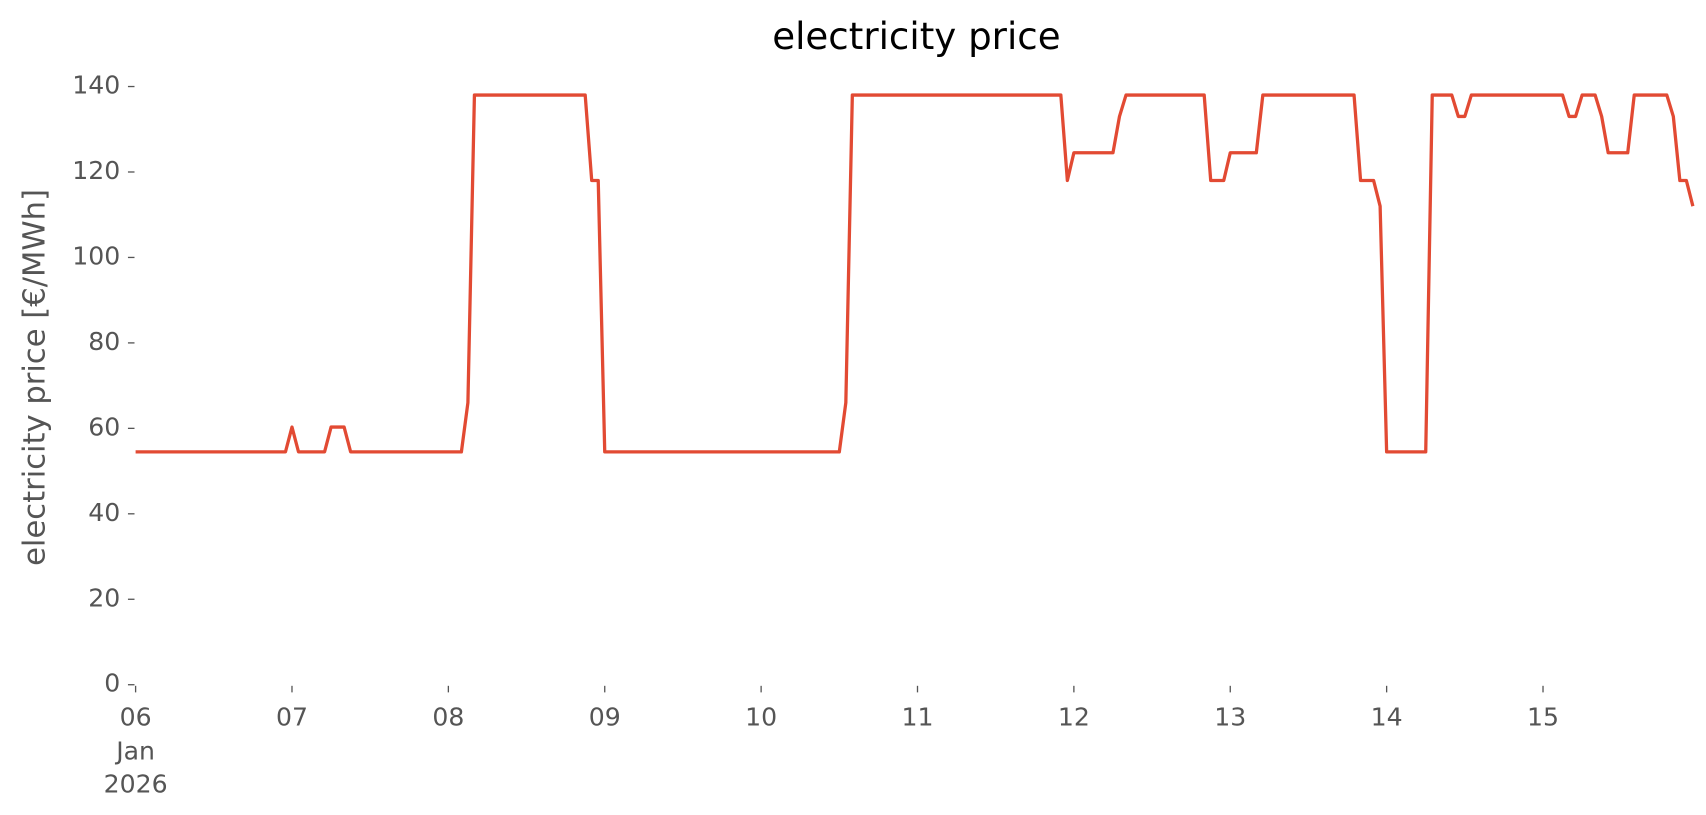  Describe the element at coordinates (104, 597) in the screenshot. I see `y-tick-label: 20` at that location.